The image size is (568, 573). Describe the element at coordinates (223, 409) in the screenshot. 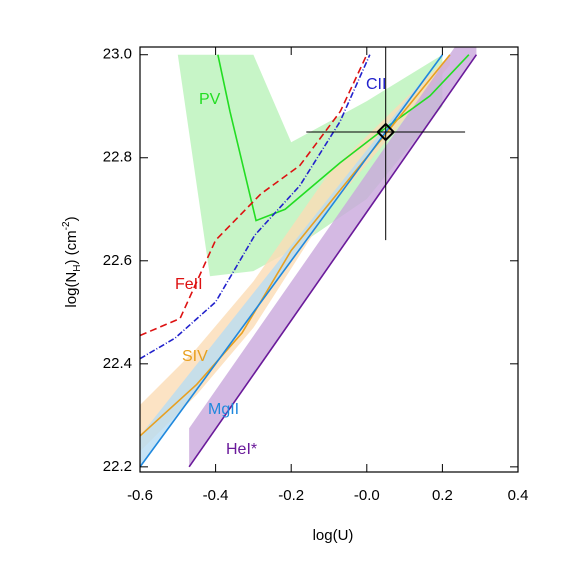

I see `series-label: MgII` at that location.